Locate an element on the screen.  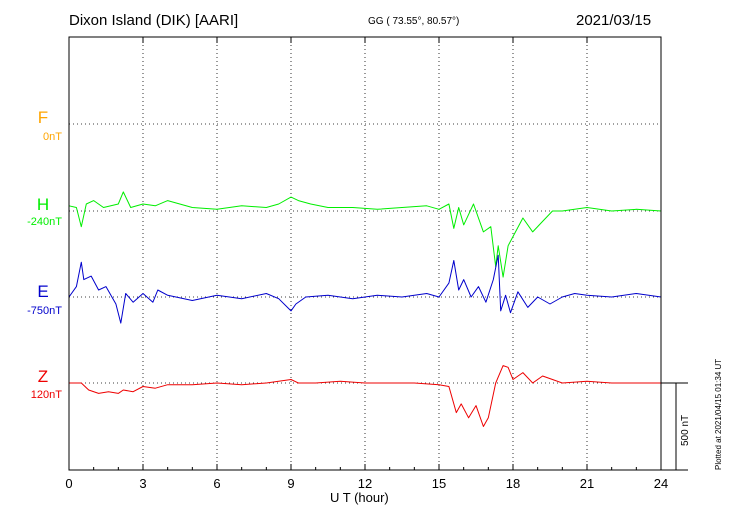
plotted-timestamp: Plotted at 2021/04/15 01:34 UT is located at coordinates (718, 414).